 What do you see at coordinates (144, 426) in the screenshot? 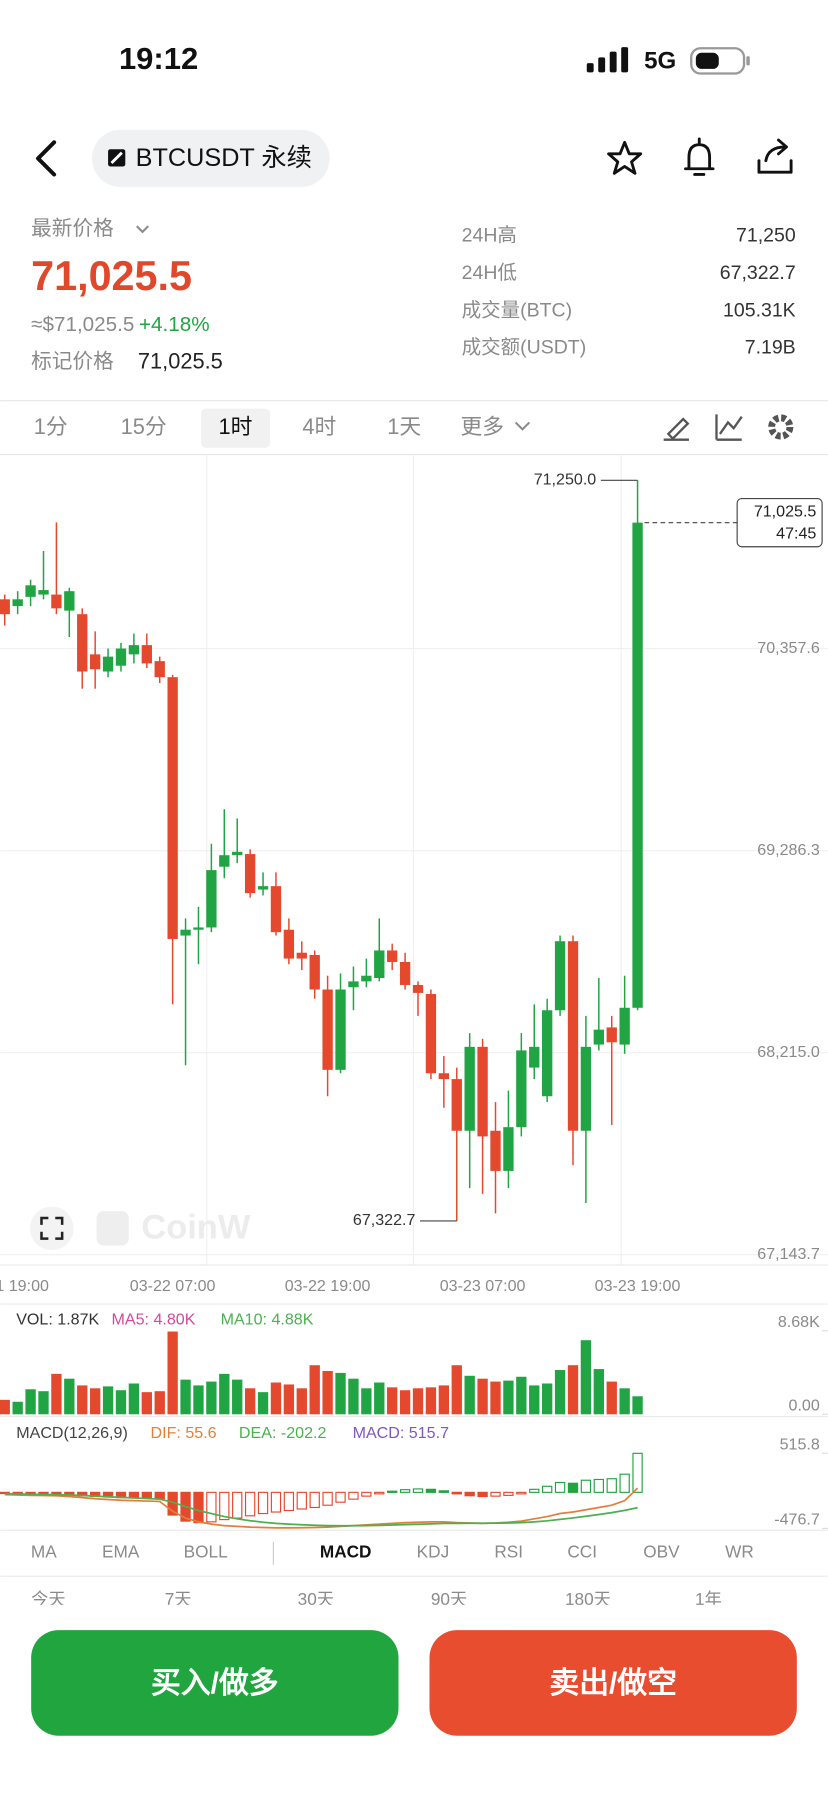
I see `interval-tab: 15分` at bounding box center [144, 426].